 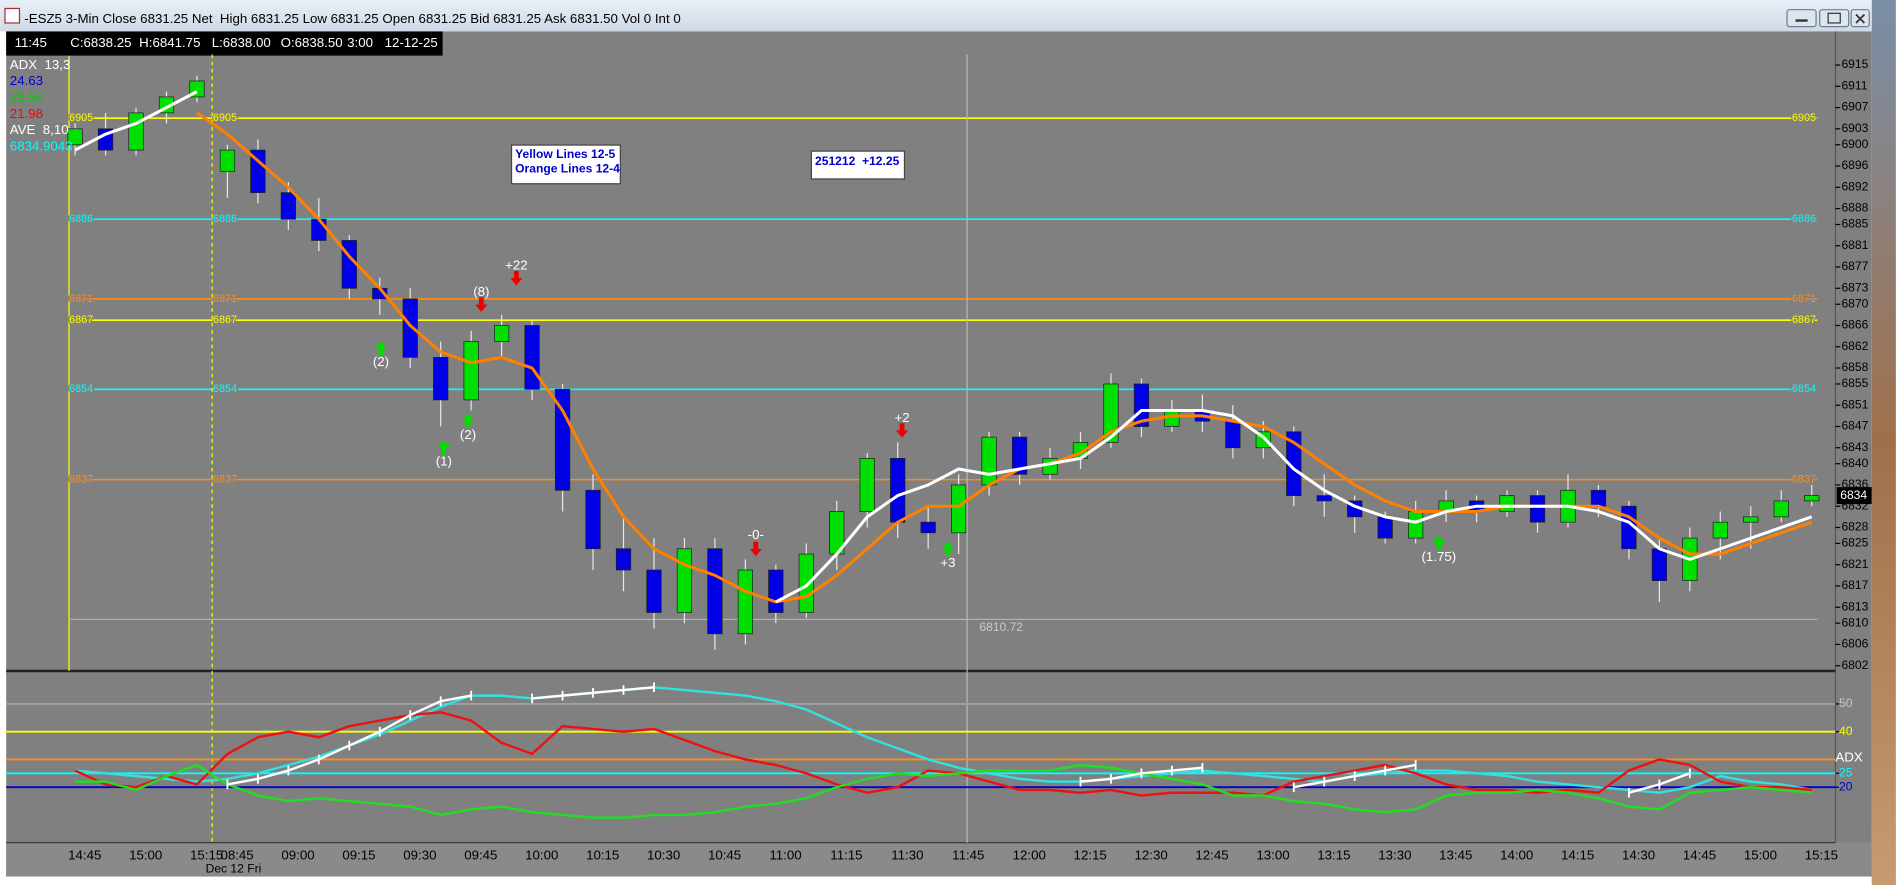 What do you see at coordinates (785, 854) in the screenshot?
I see `x-tick-label: 11:00` at bounding box center [785, 854].